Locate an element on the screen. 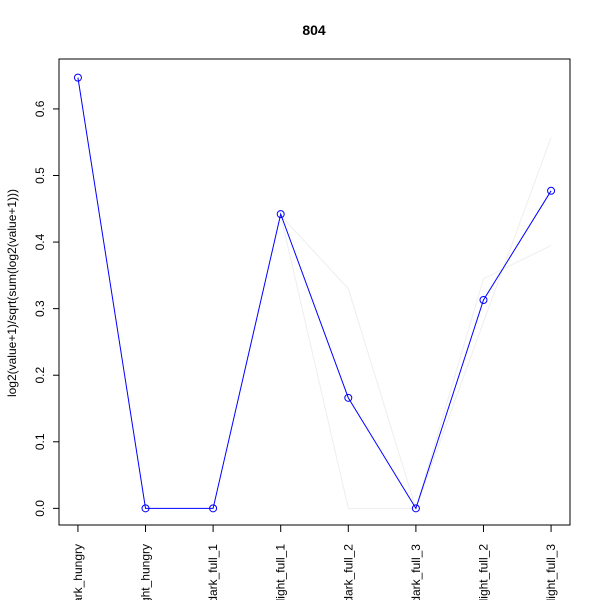 The image size is (600, 600). x-tick-label: light_full_2 is located at coordinates (483, 572).